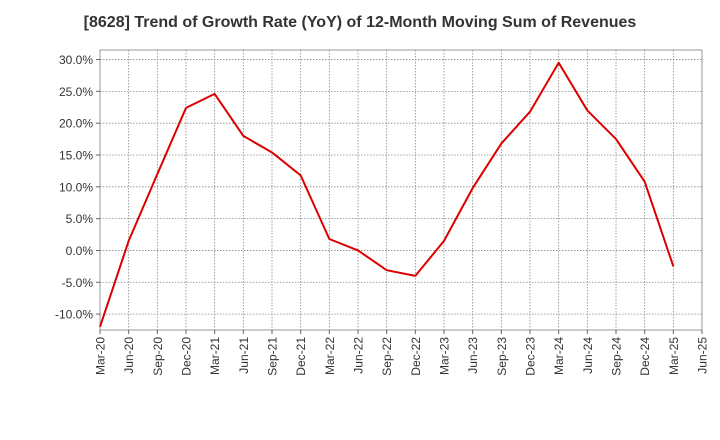 The image size is (720, 440). I want to click on x-tick-label: Sep-23, so click(502, 356).